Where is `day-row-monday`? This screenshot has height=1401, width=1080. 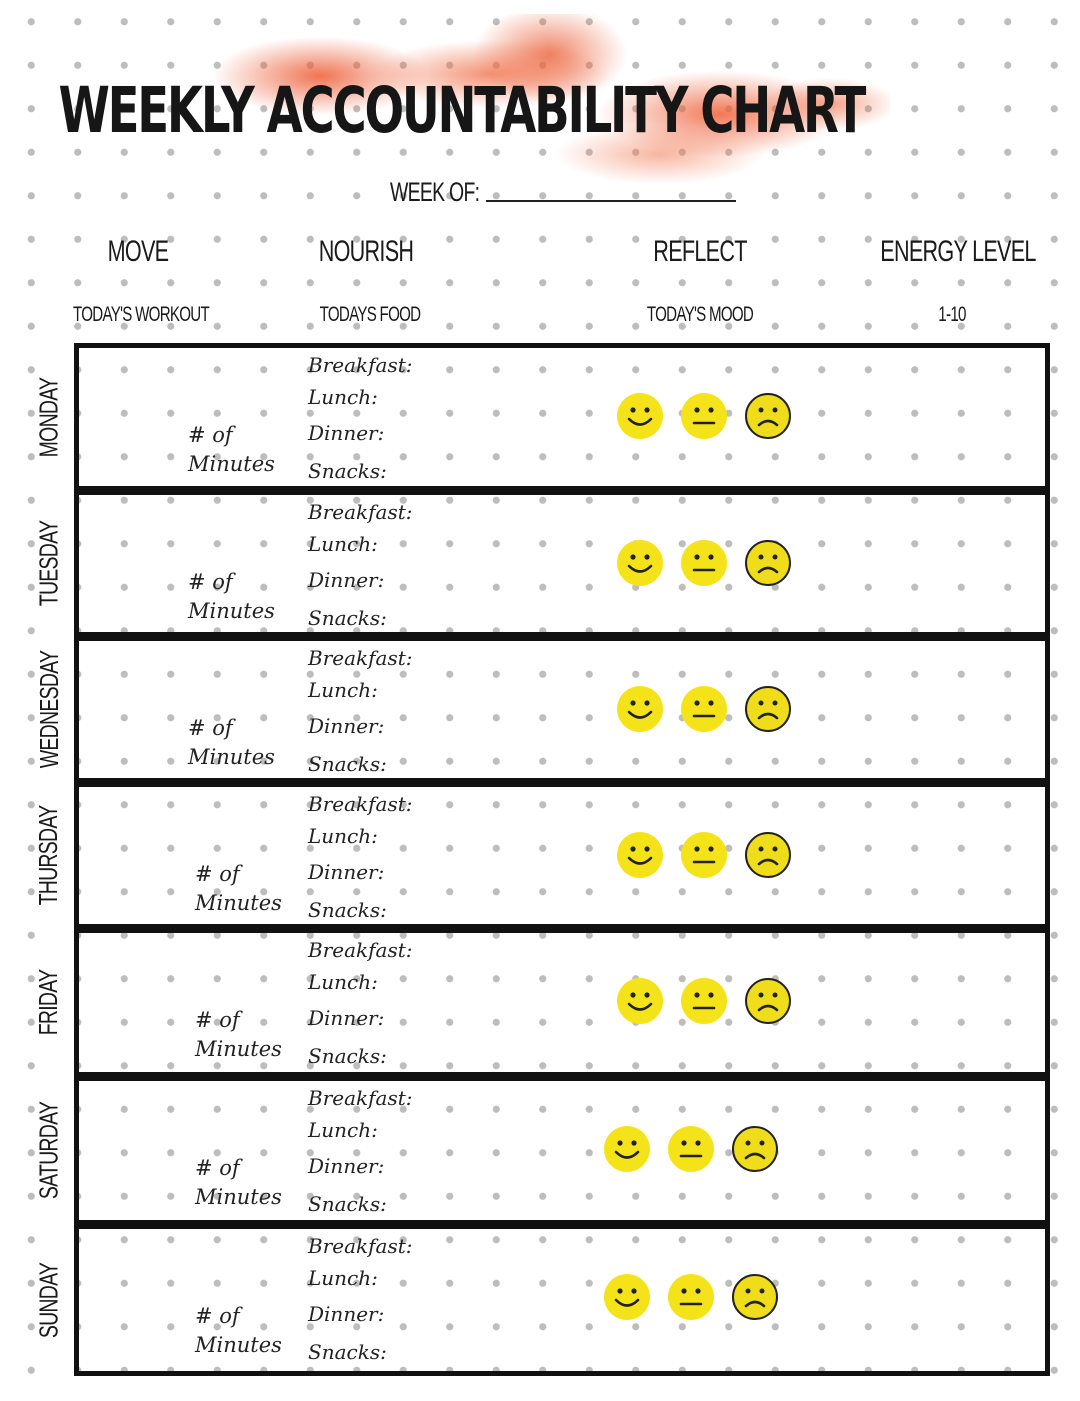
day-row-monday is located at coordinates (562, 417).